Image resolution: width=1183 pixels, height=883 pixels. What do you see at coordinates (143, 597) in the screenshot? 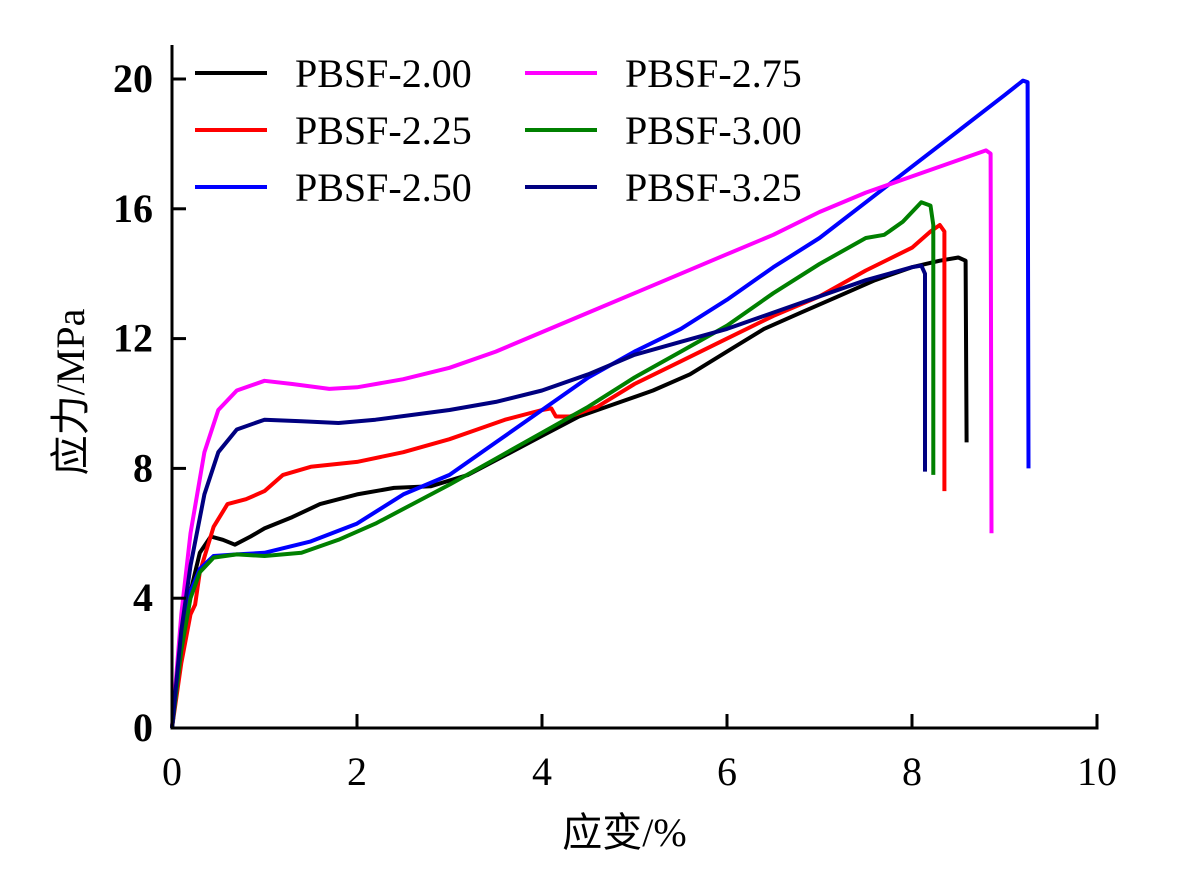
I see `y-tick-label: 4` at bounding box center [143, 597].